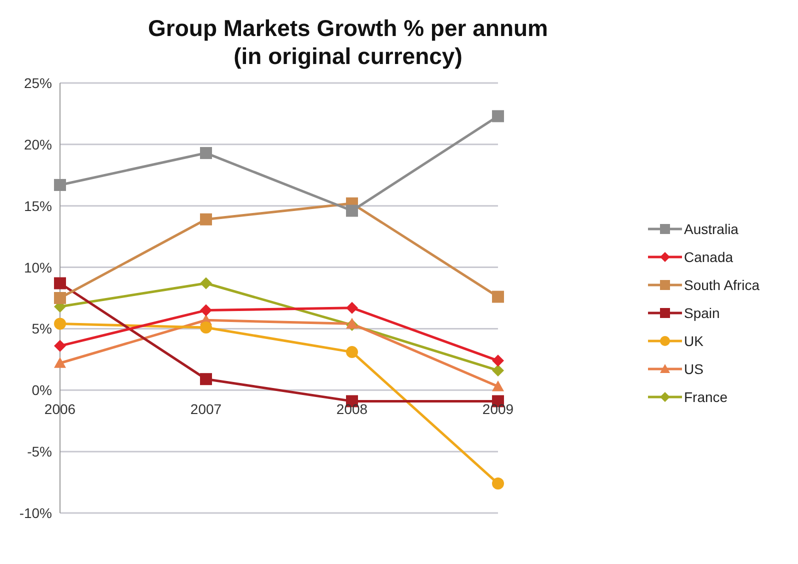 This screenshot has height=564, width=798. What do you see at coordinates (702, 313) in the screenshot?
I see `legend-label: Spain` at bounding box center [702, 313].